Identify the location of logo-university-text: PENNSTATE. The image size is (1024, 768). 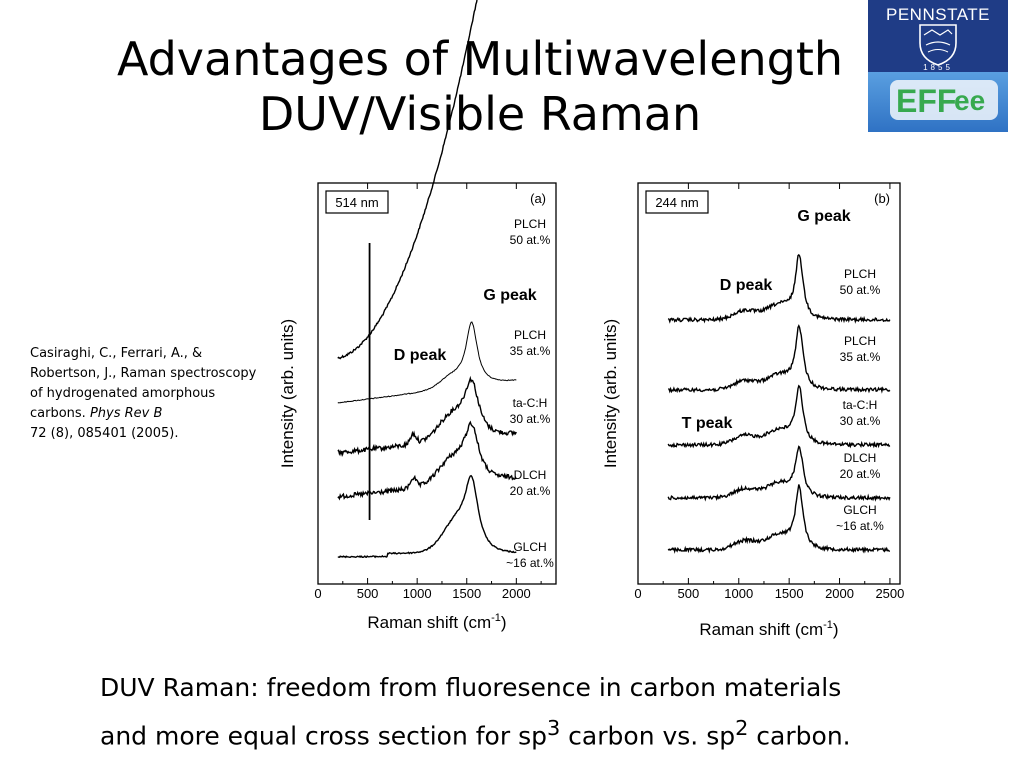
(938, 14).